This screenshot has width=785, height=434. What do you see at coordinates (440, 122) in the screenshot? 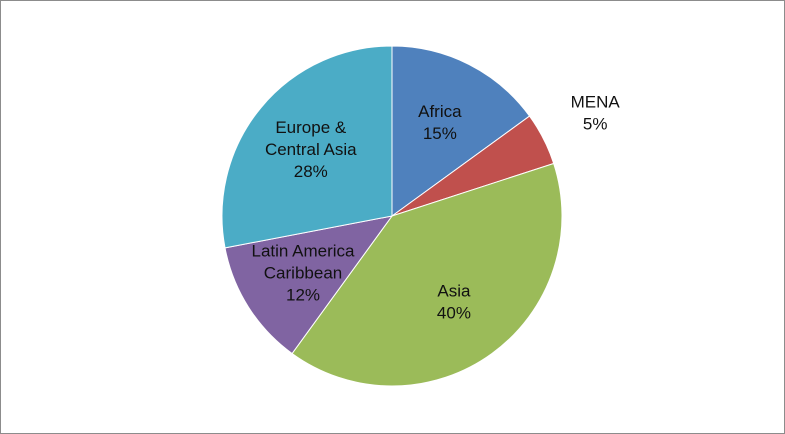
I see `pie-label-africa: Africa 15%` at bounding box center [440, 122].